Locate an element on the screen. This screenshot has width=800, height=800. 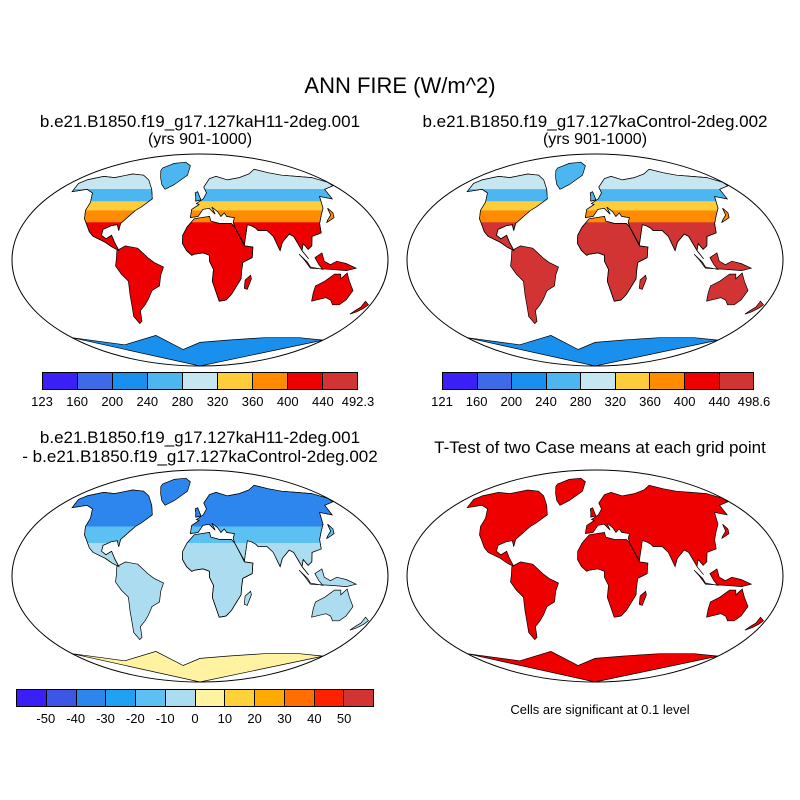
colorbar-label: 40 is located at coordinates (314, 718).